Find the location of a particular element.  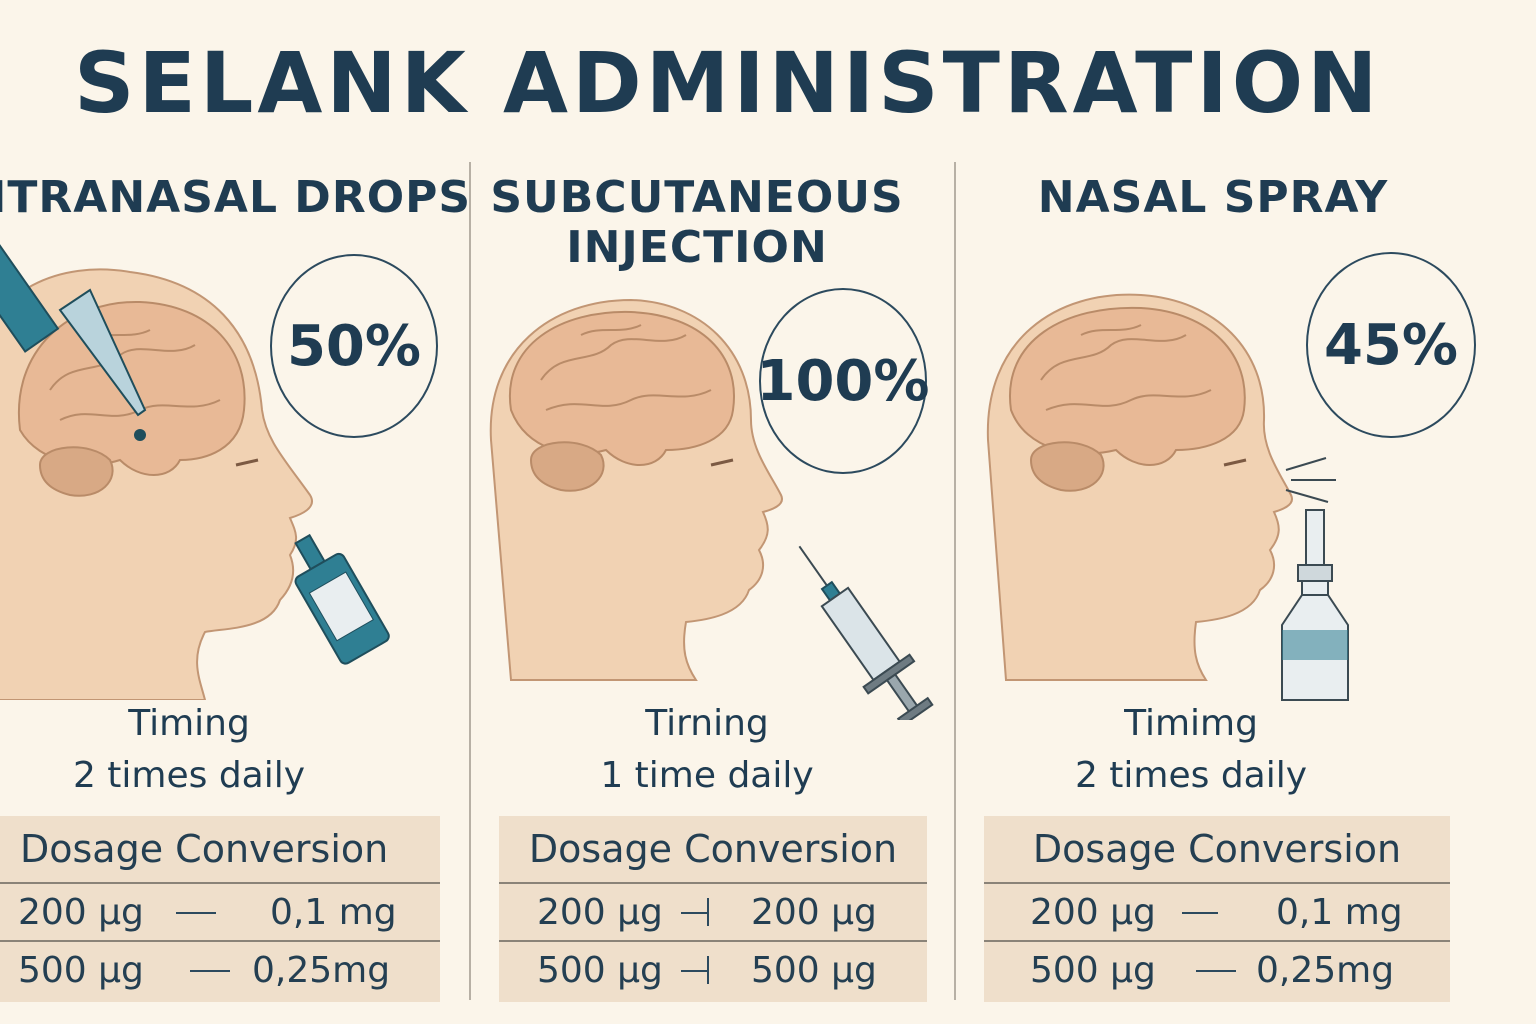

panel-heading: NASAL SPRAY is located at coordinates (1213, 197).